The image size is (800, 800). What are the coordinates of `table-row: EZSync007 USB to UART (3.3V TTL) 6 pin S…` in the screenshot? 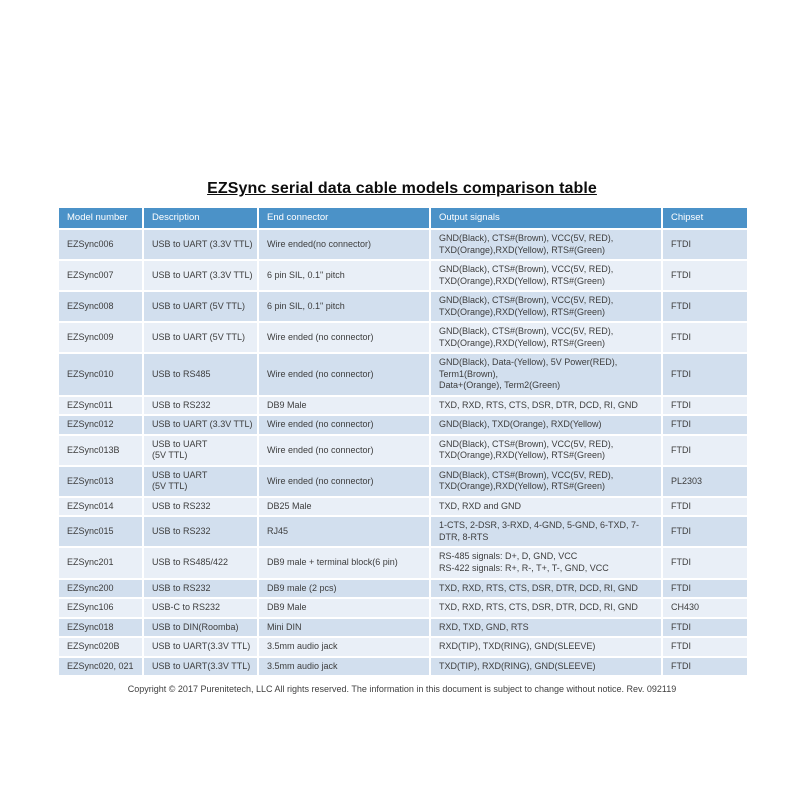 It's located at (403, 276).